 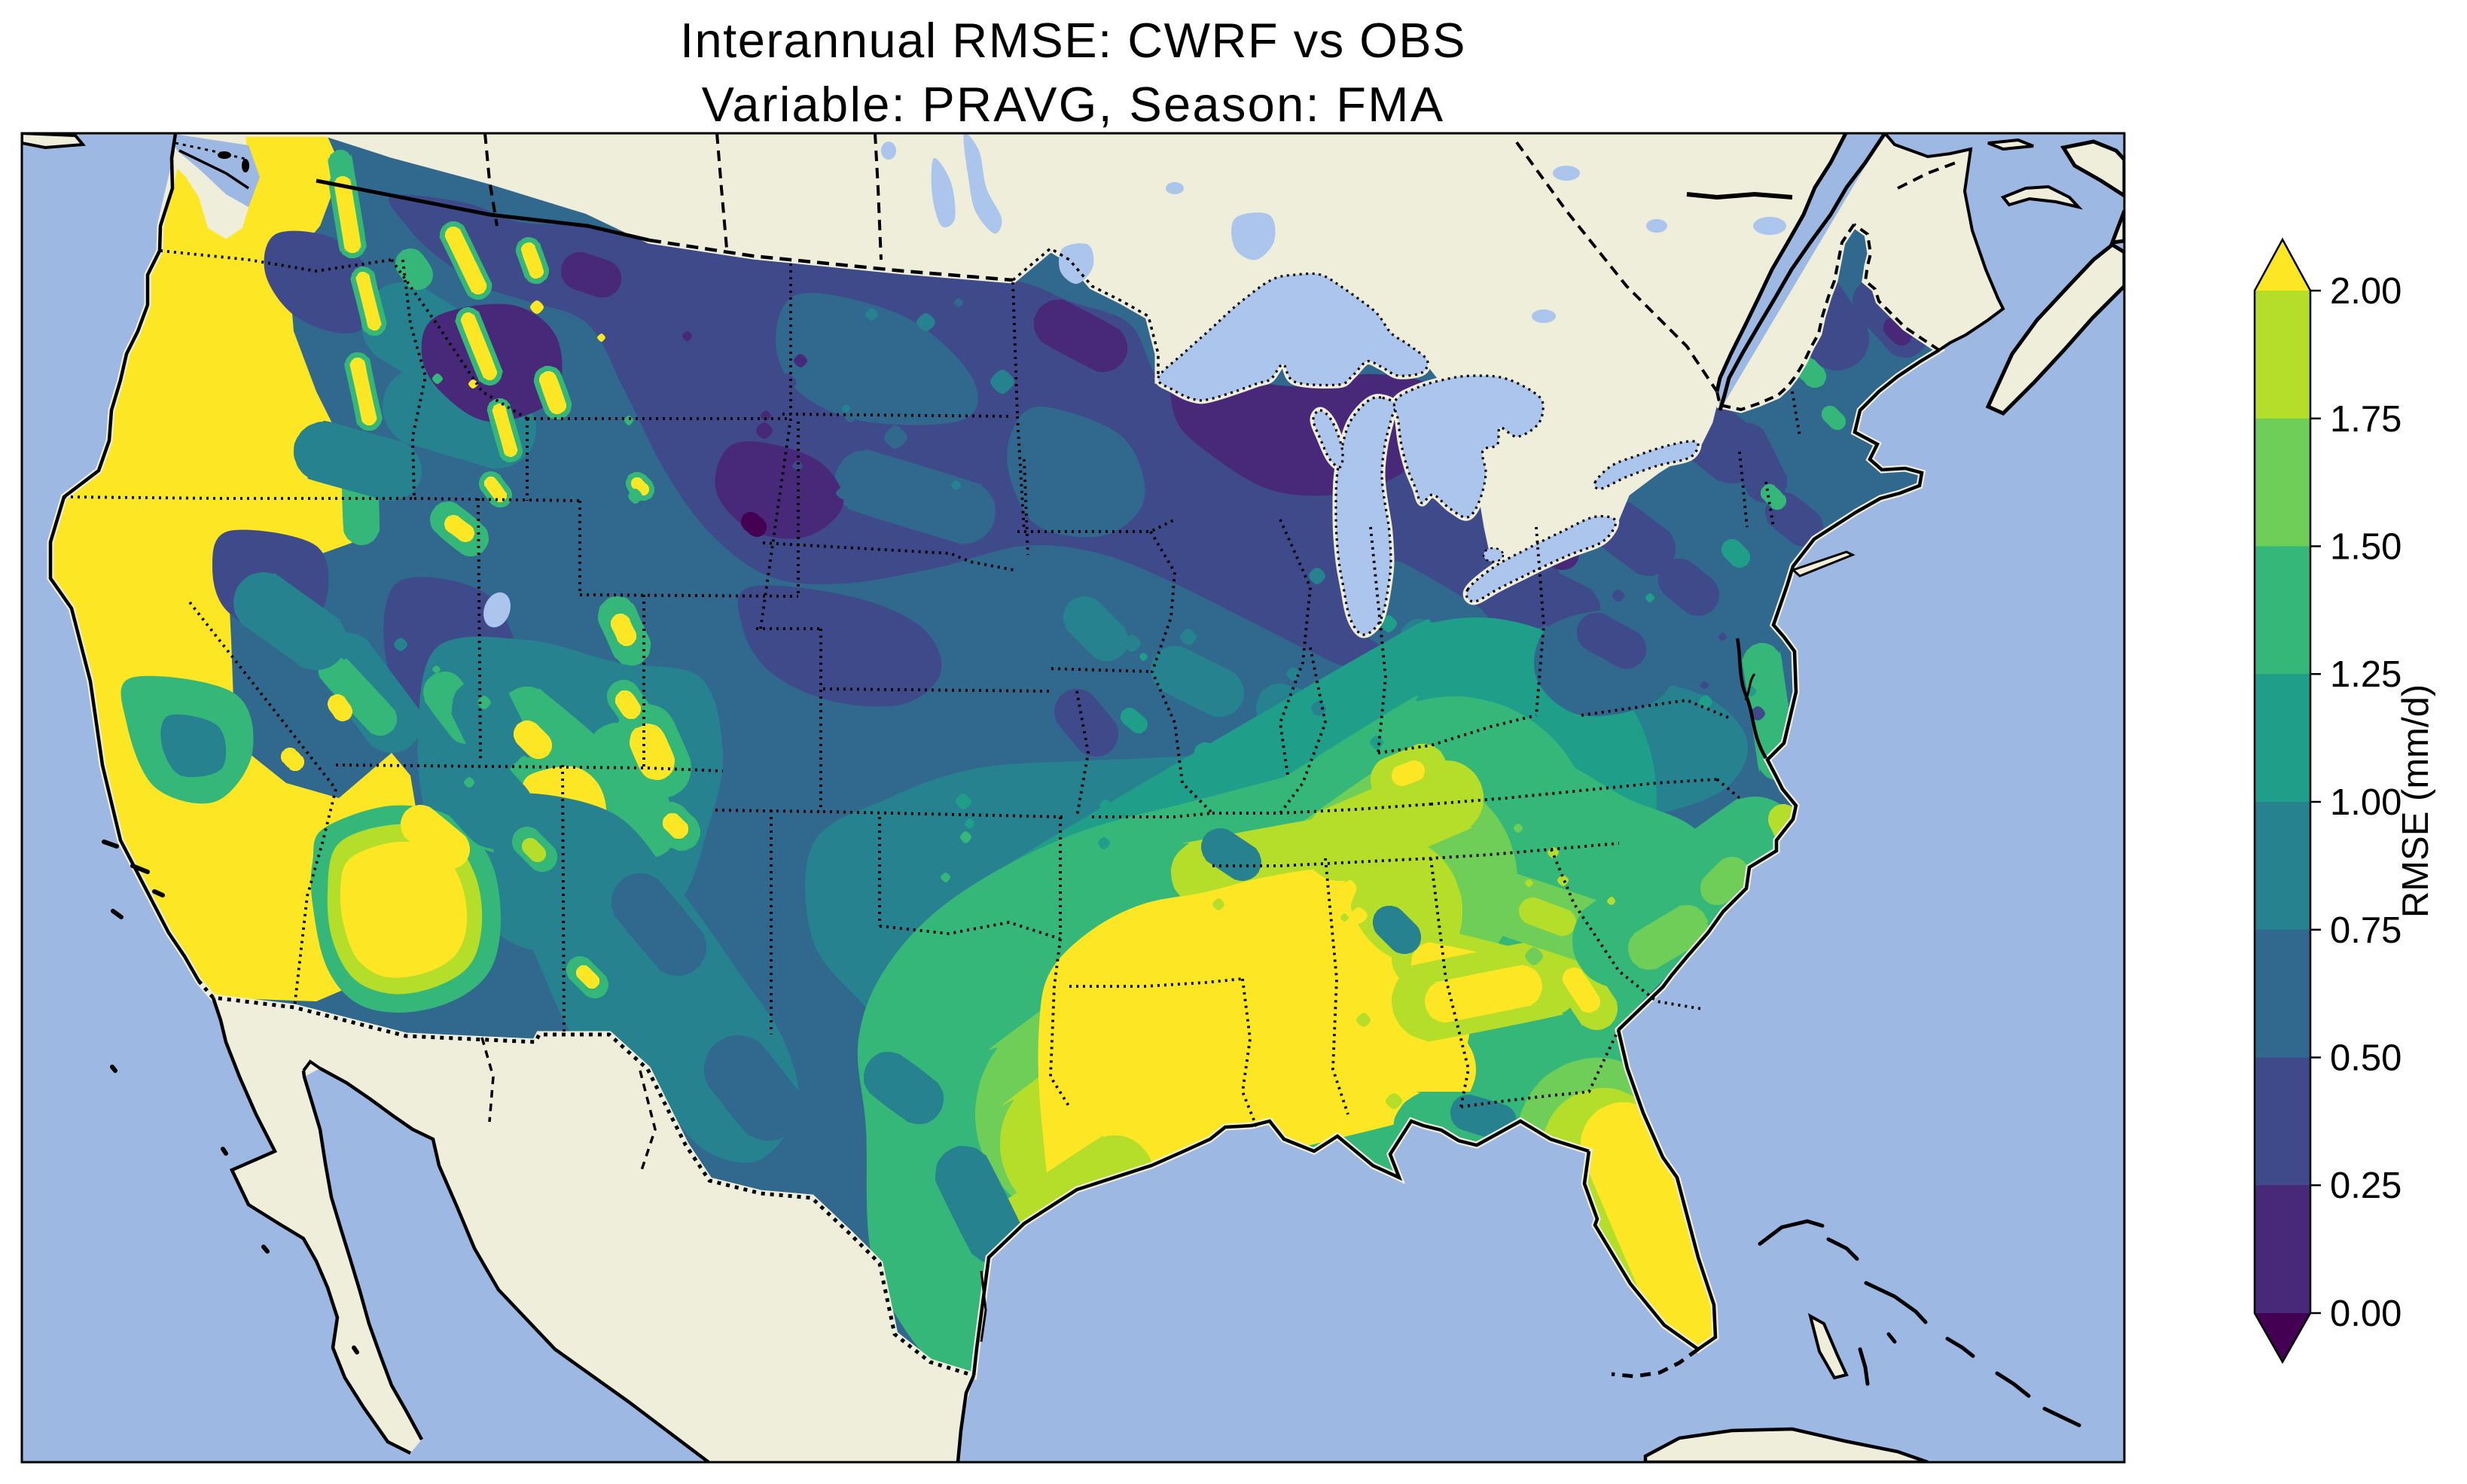 What do you see at coordinates (2365, 291) in the screenshot?
I see `svg-text: 2.00` at bounding box center [2365, 291].